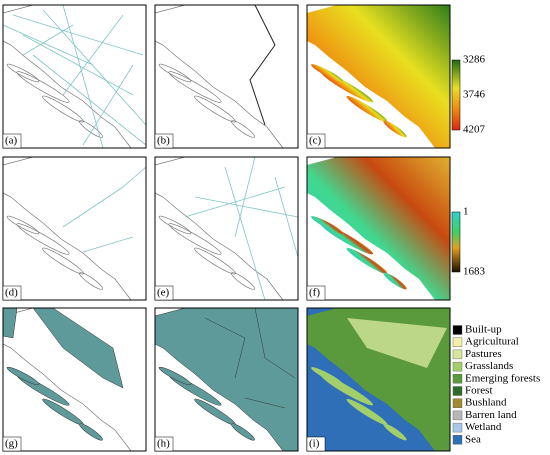 The width and height of the screenshot is (550, 455). I want to click on panel-label: (a), so click(11, 141).